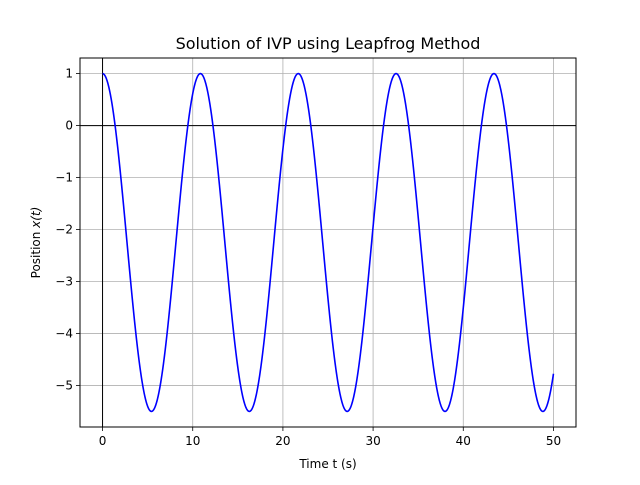 Image resolution: width=640 pixels, height=485 pixels. I want to click on chart-title: Solution of IVP using Leapfrog Method, so click(328, 43).